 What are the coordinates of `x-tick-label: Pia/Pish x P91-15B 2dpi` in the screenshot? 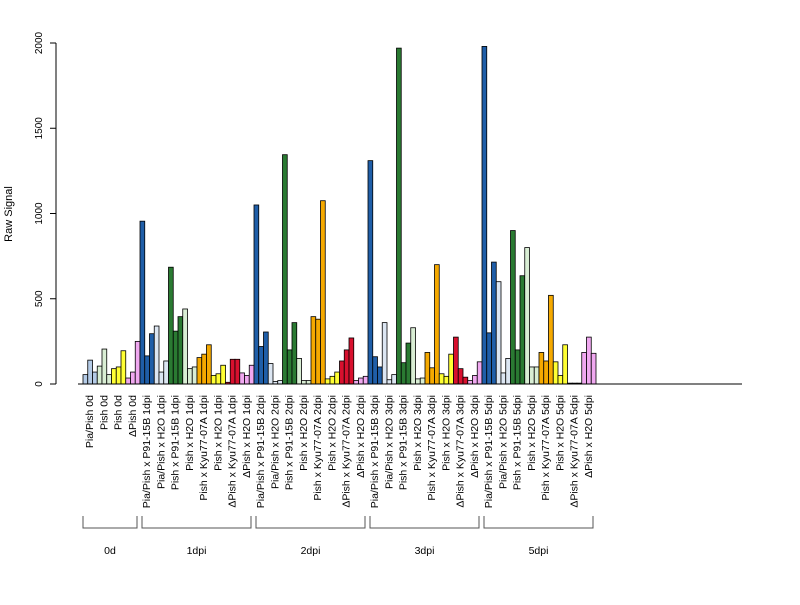 It's located at (261, 451).